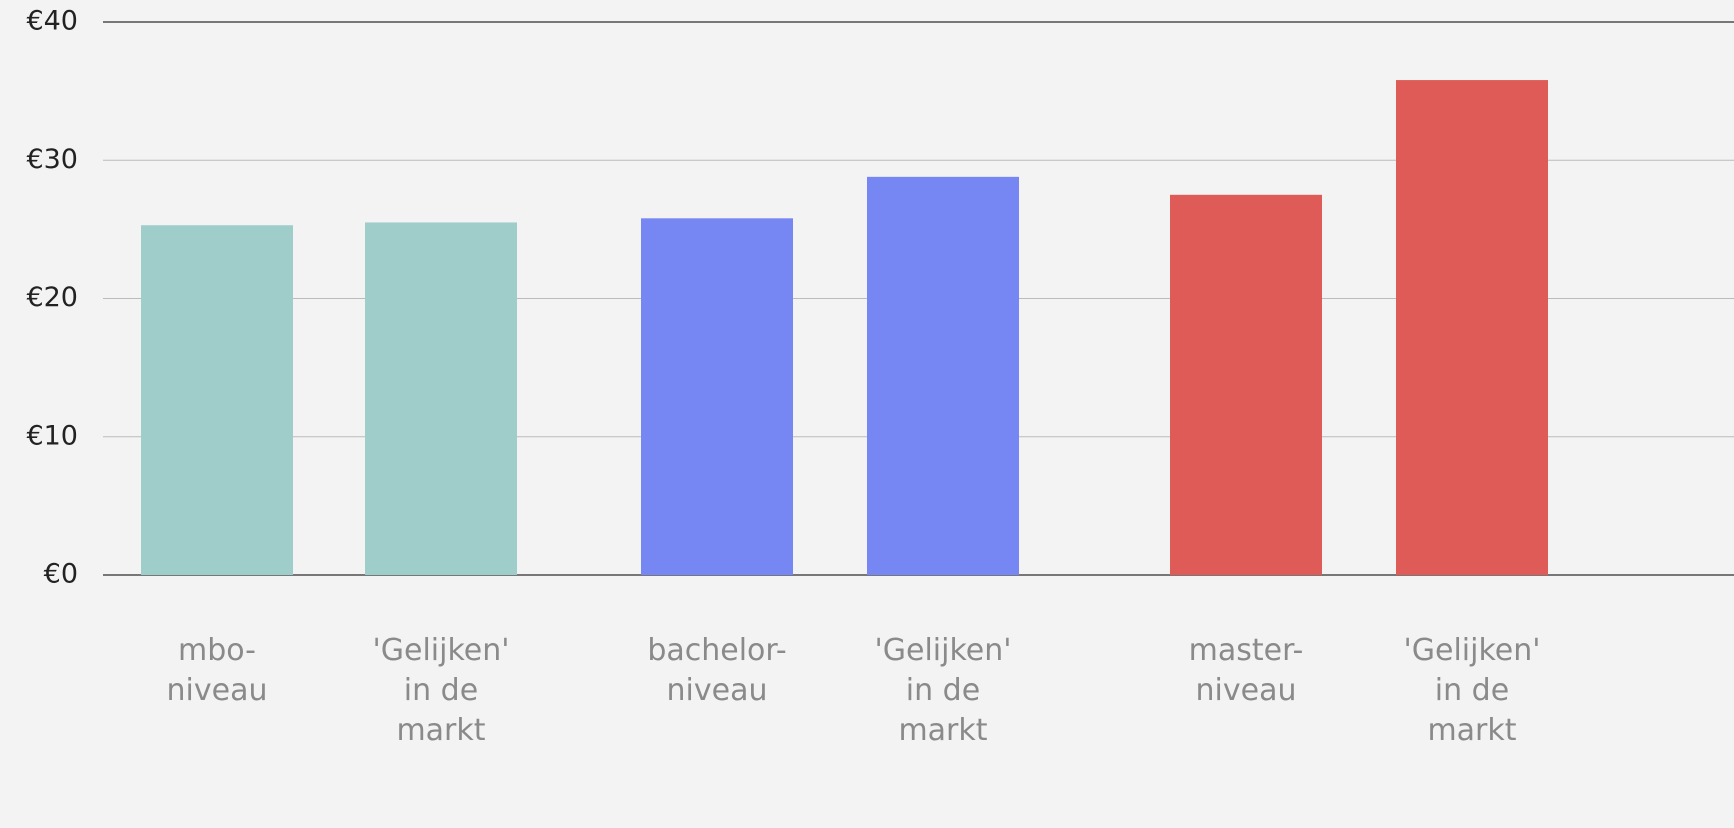 The height and width of the screenshot is (828, 1734). I want to click on y-tick-label: €0, so click(61, 574).